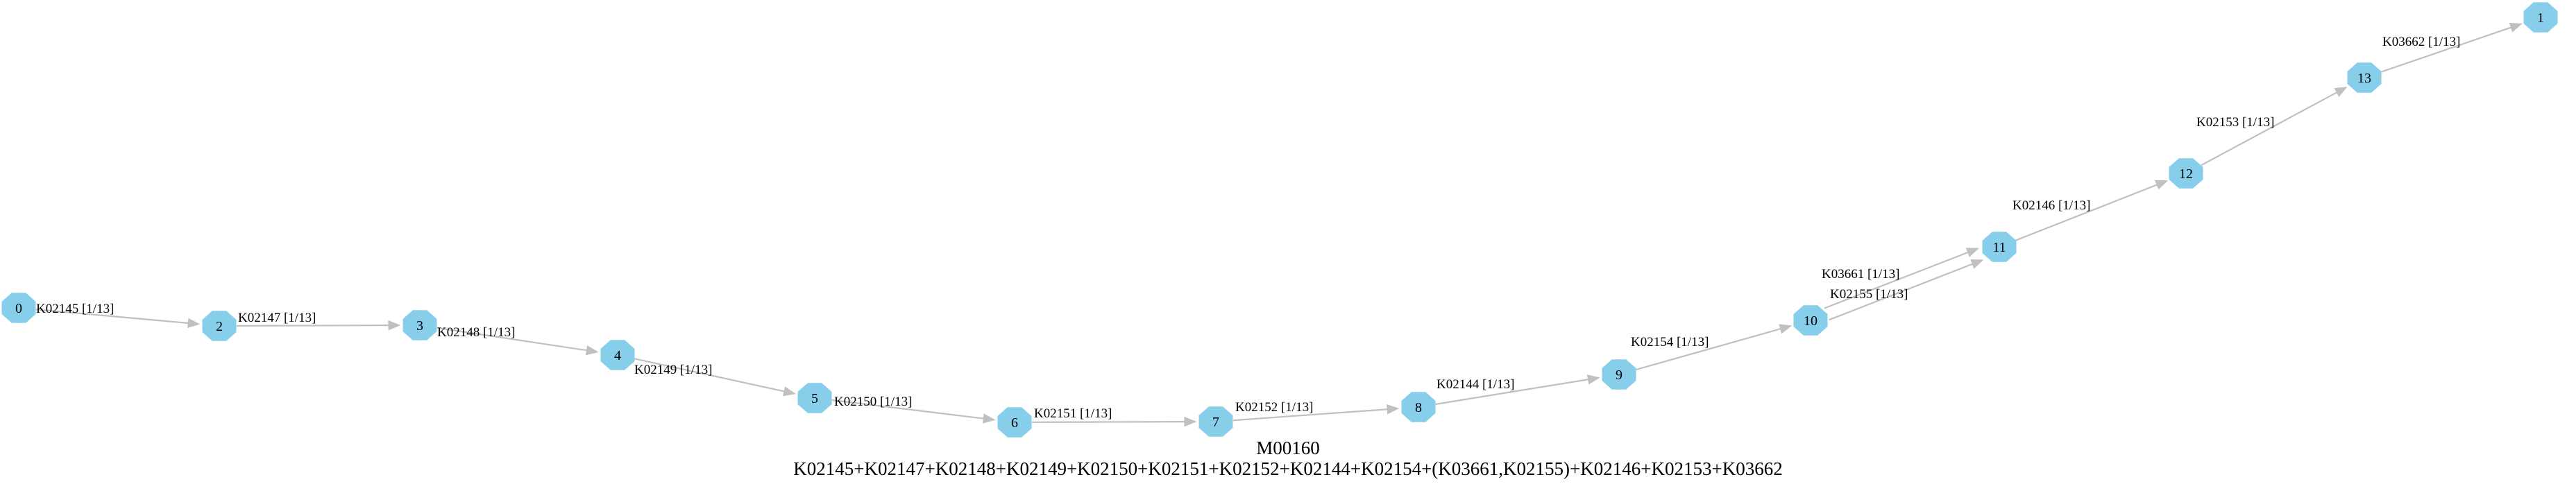 Image resolution: width=2576 pixels, height=484 pixels. Describe the element at coordinates (1860, 274) in the screenshot. I see `edge-label: K03661 [1/13]` at that location.